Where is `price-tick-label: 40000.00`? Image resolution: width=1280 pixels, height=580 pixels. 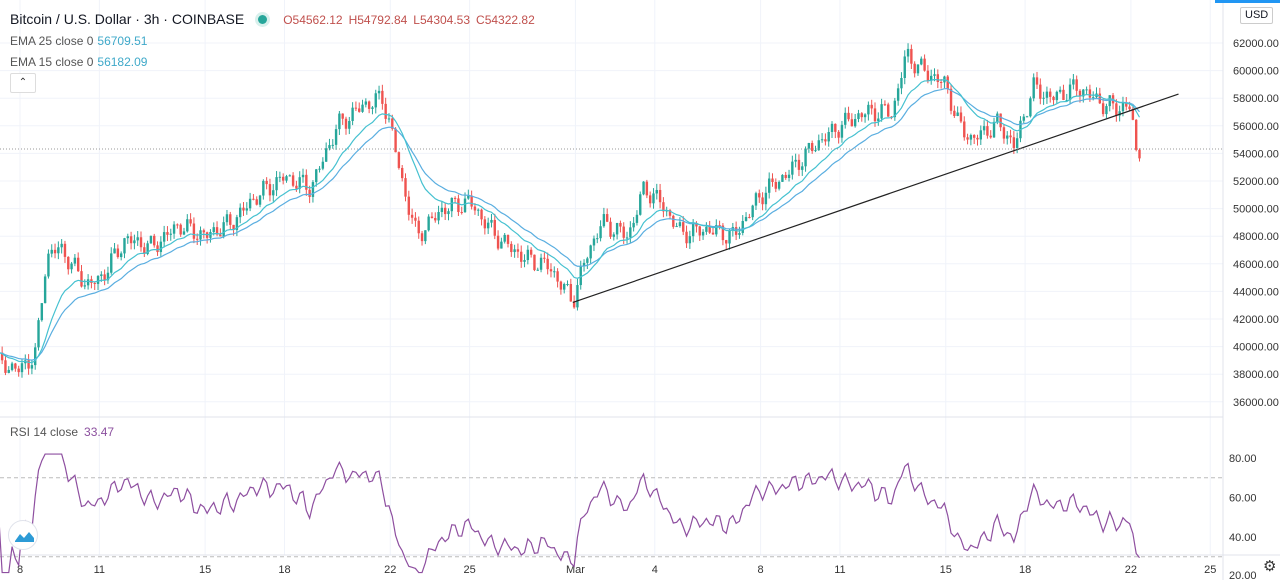 price-tick-label: 40000.00 is located at coordinates (1256, 348).